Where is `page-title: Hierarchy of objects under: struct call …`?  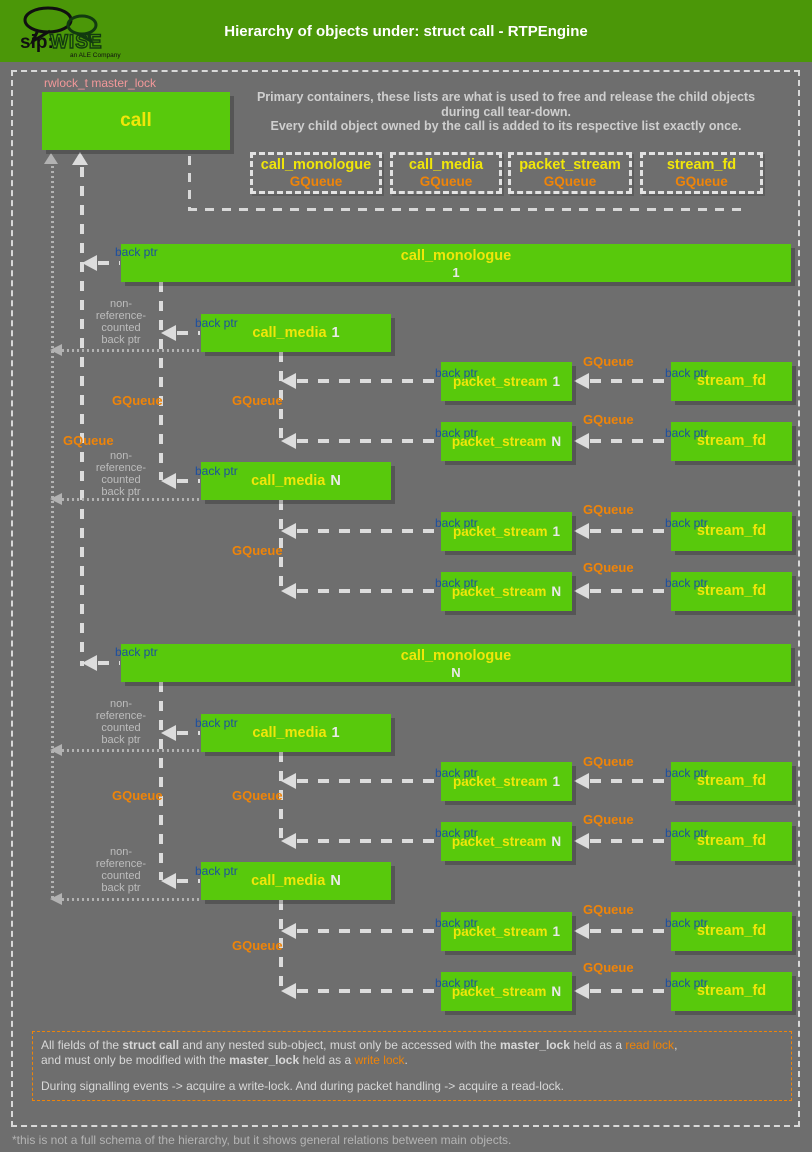
page-title: Hierarchy of objects under: struct call … is located at coordinates (406, 31).